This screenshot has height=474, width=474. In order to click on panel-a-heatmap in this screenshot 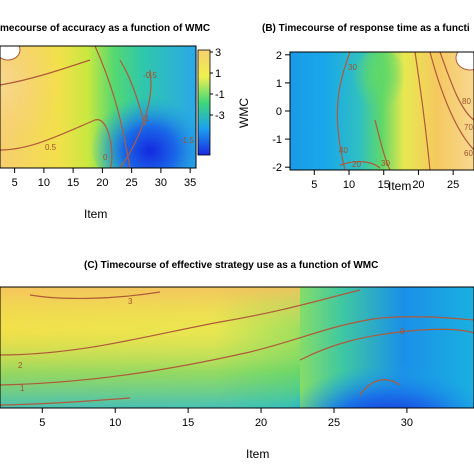, I will do `click(98, 107)`.